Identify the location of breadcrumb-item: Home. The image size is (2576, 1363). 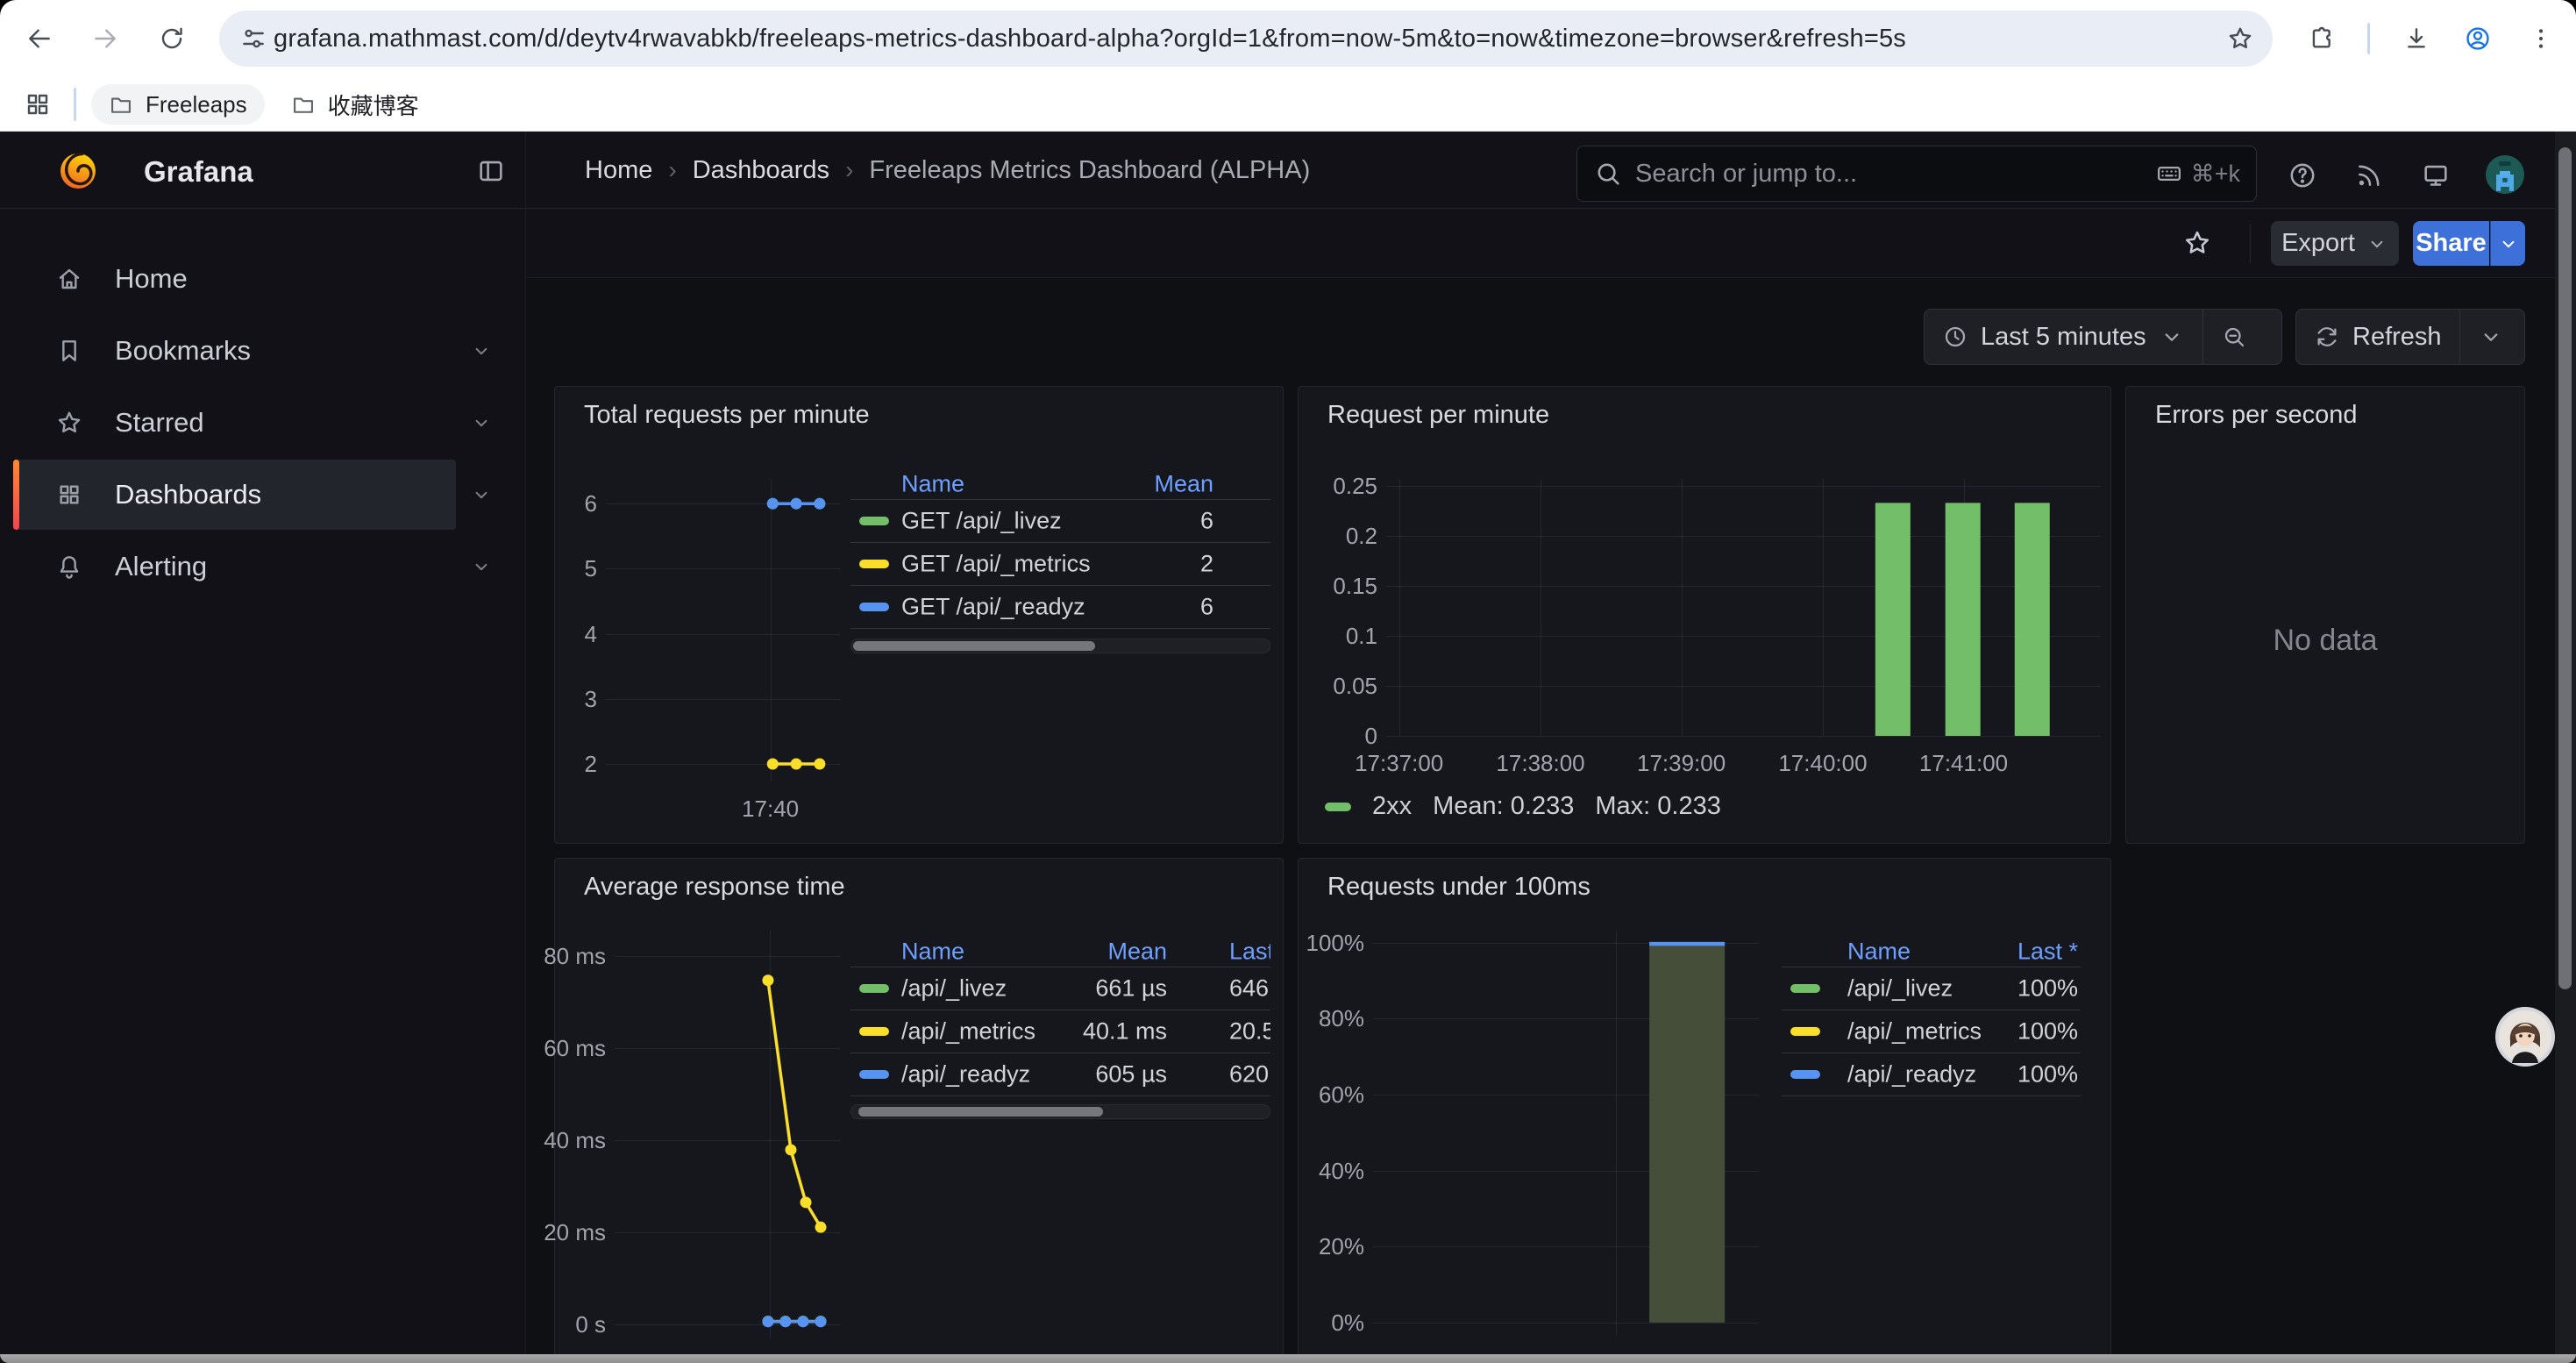
(619, 169).